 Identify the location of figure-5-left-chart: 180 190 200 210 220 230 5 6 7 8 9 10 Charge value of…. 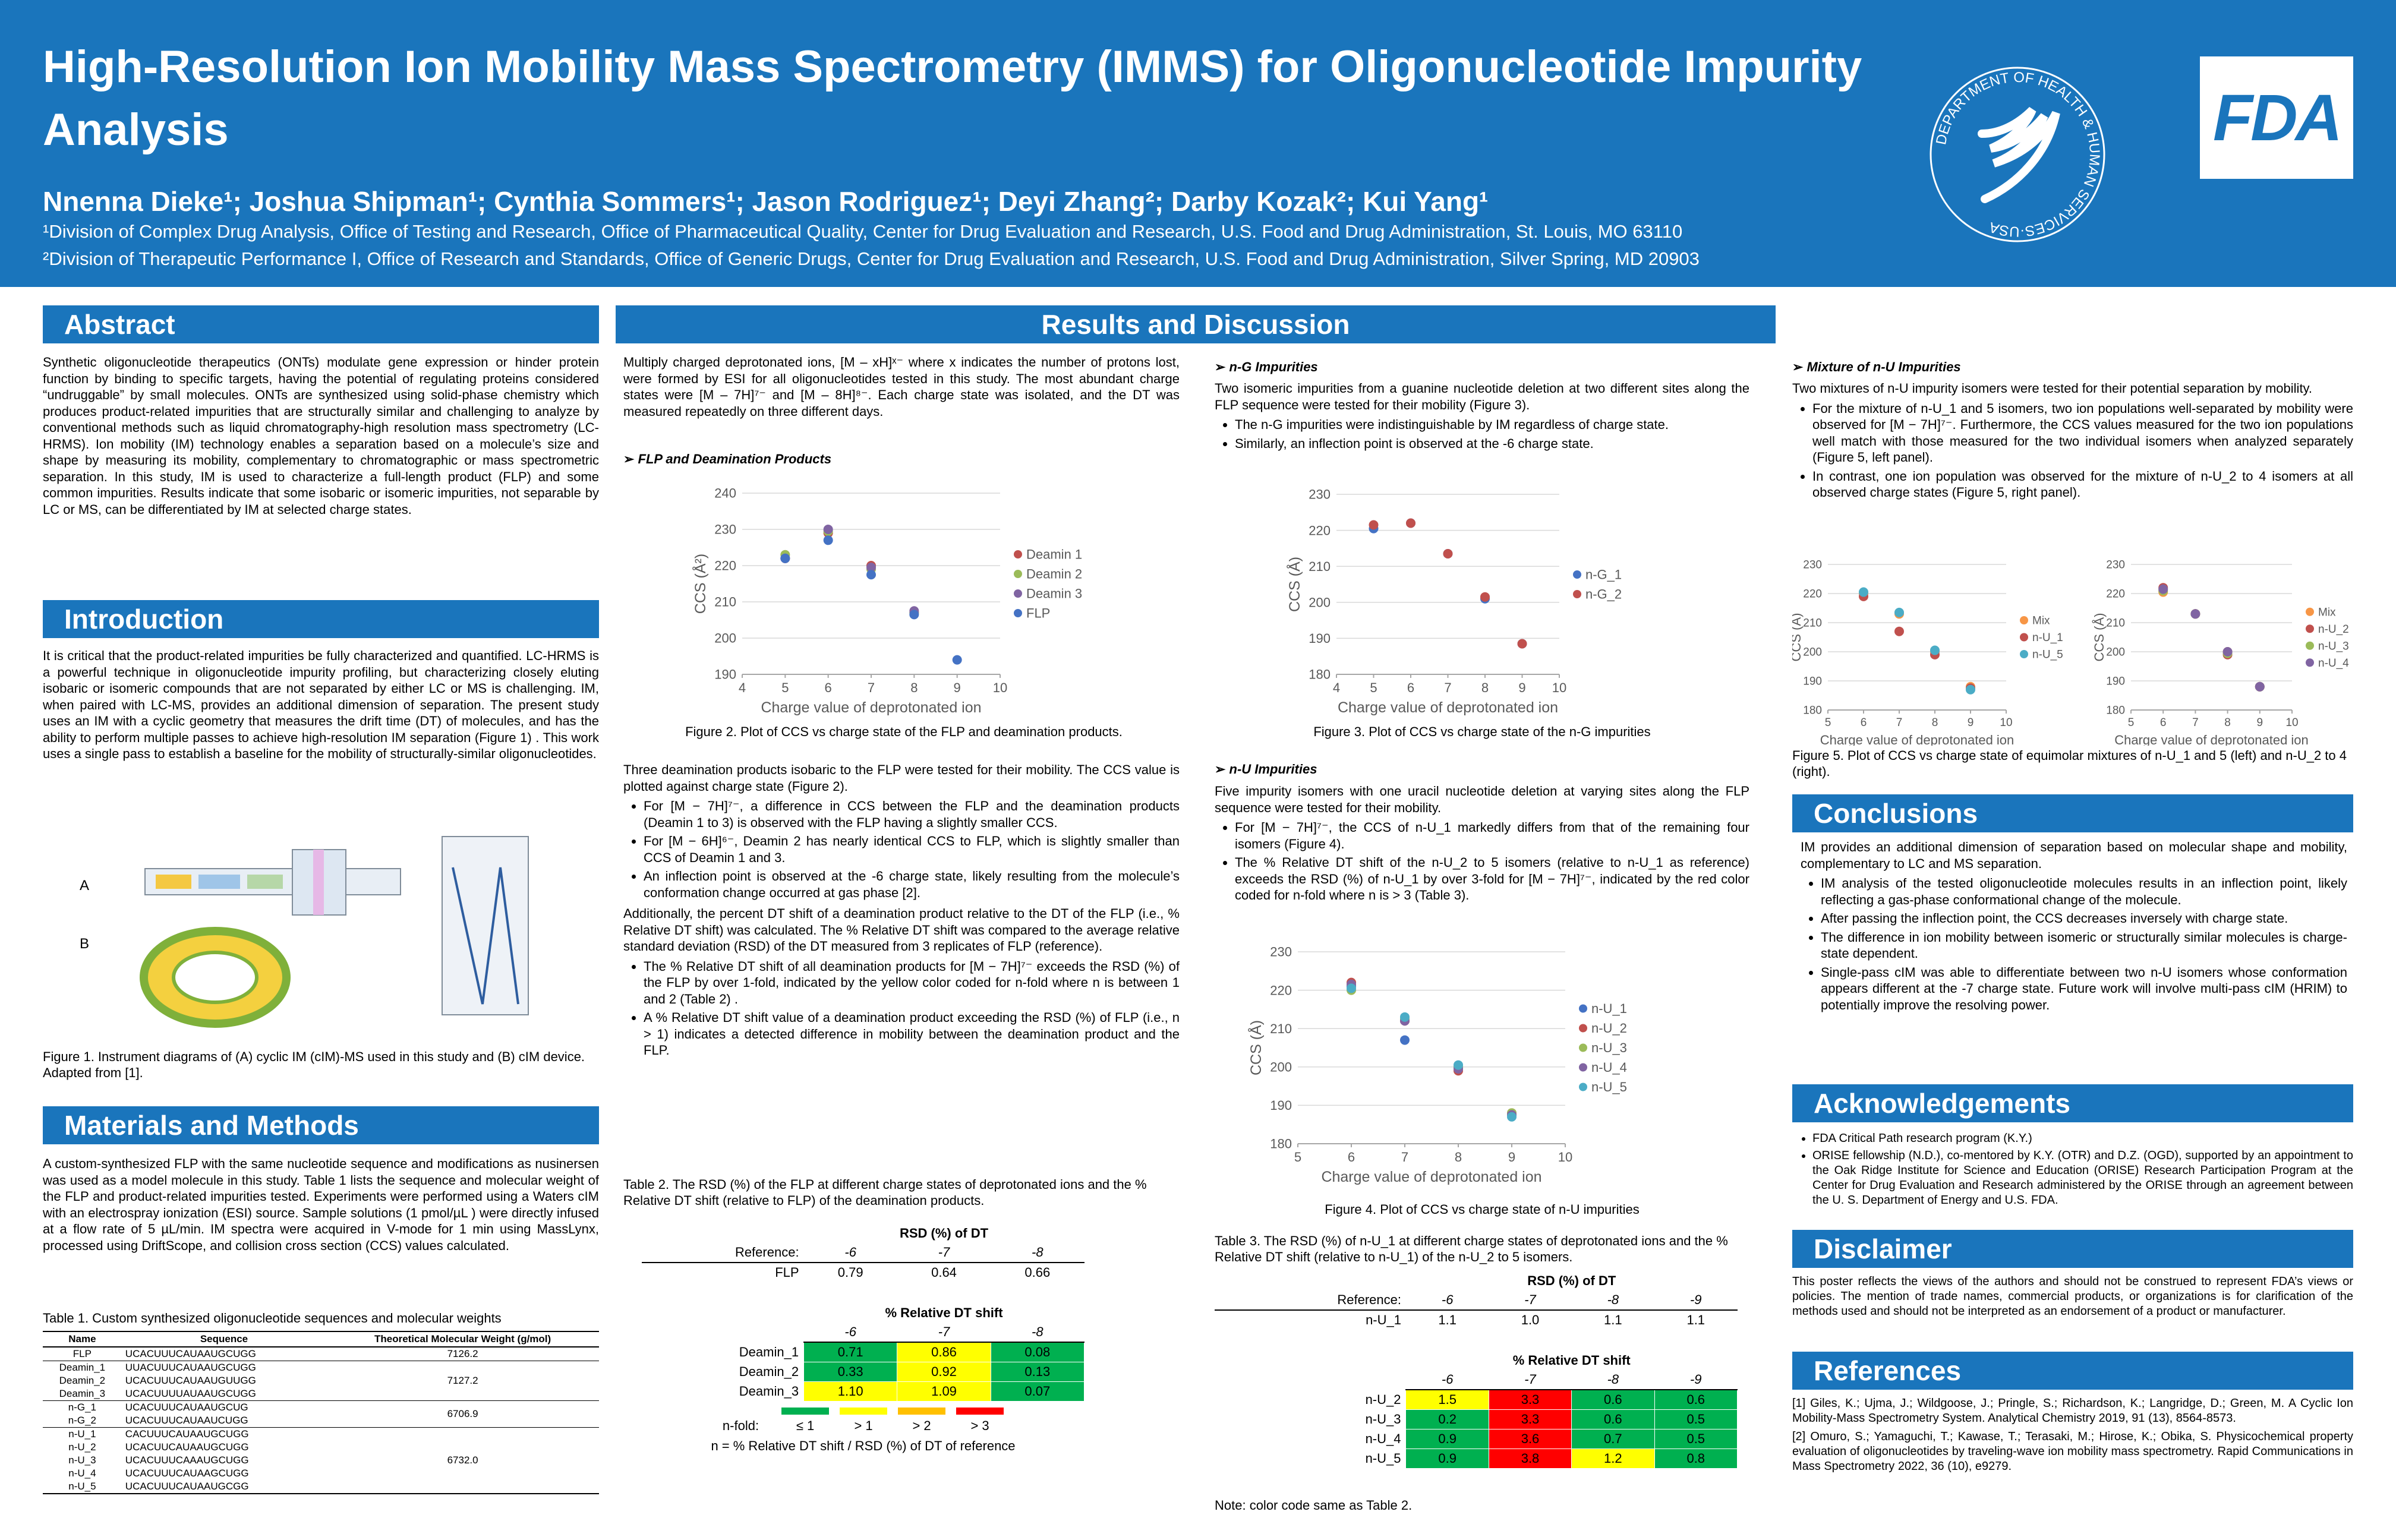
(1927, 652).